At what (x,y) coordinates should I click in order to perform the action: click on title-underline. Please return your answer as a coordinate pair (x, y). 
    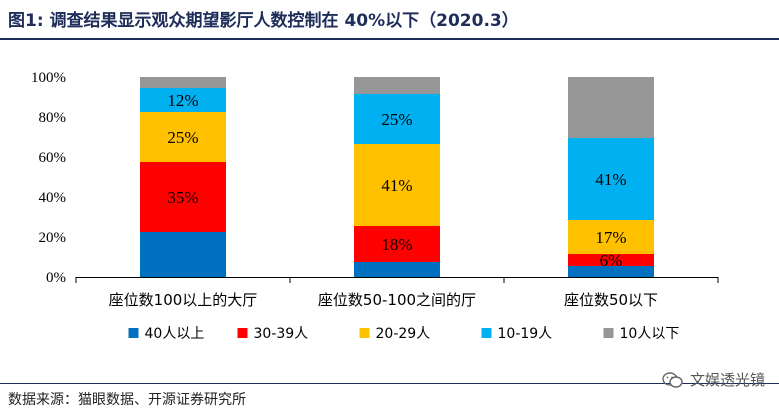
    Looking at the image, I should click on (389, 39).